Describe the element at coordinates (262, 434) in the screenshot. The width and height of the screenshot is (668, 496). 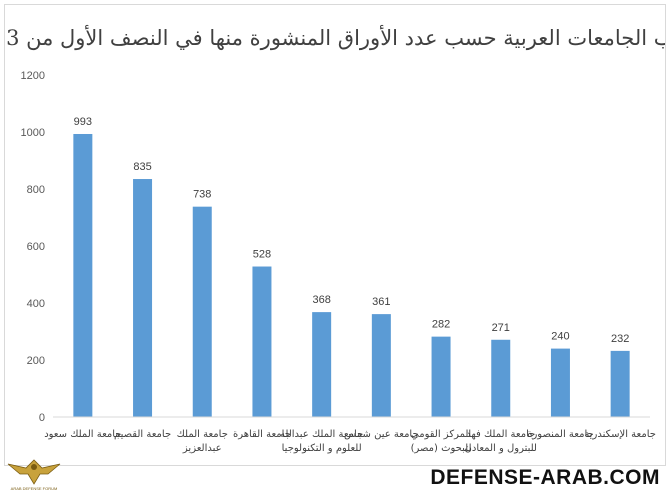
I see `x-category-label: جامعة القاهرة` at that location.